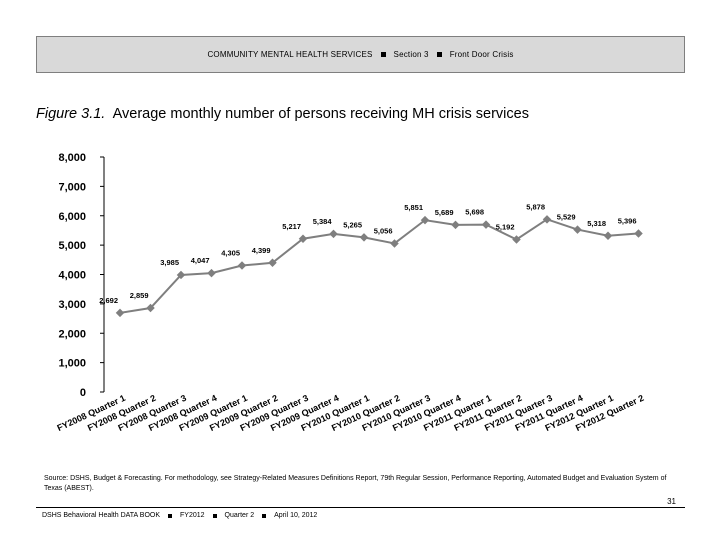 The width and height of the screenshot is (720, 540). What do you see at coordinates (101, 515) in the screenshot?
I see `footer-book-title: DSHS Behavioral Health DATA BOOK` at bounding box center [101, 515].